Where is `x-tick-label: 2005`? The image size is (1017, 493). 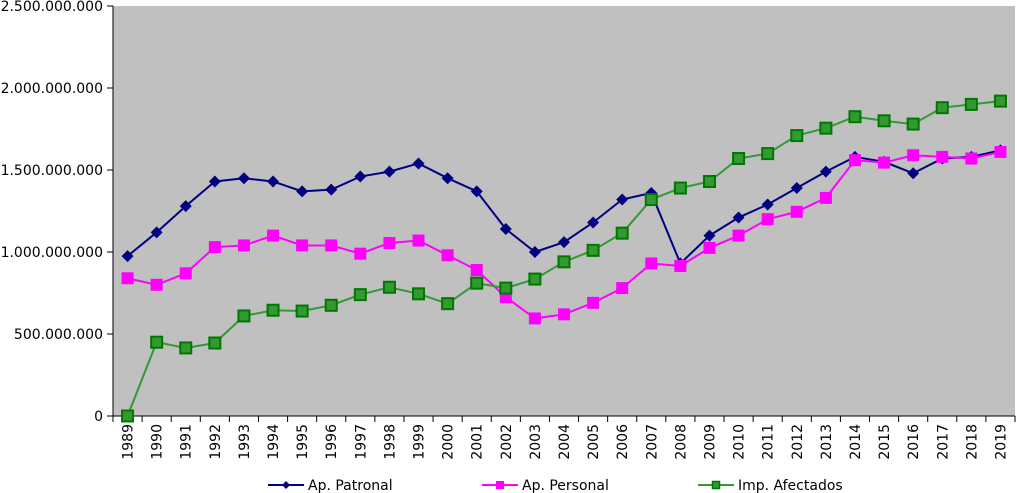
x-tick-label: 2005 is located at coordinates (594, 442).